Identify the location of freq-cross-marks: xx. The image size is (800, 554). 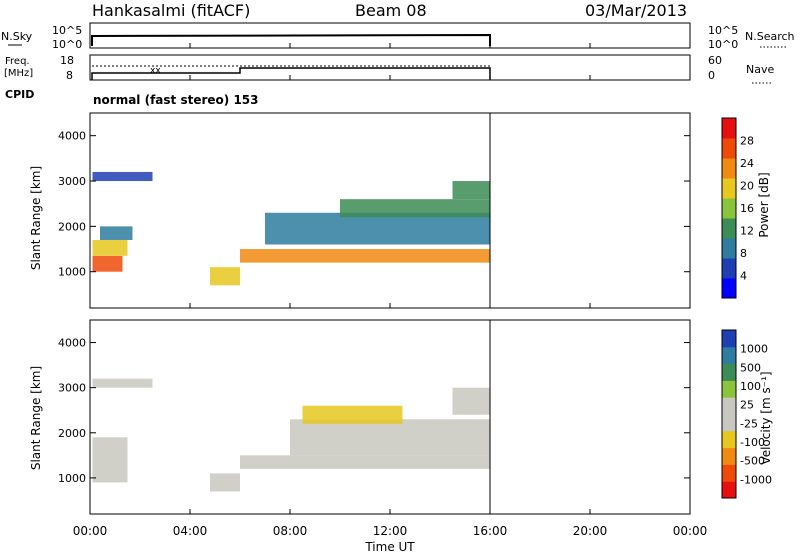
(155, 71).